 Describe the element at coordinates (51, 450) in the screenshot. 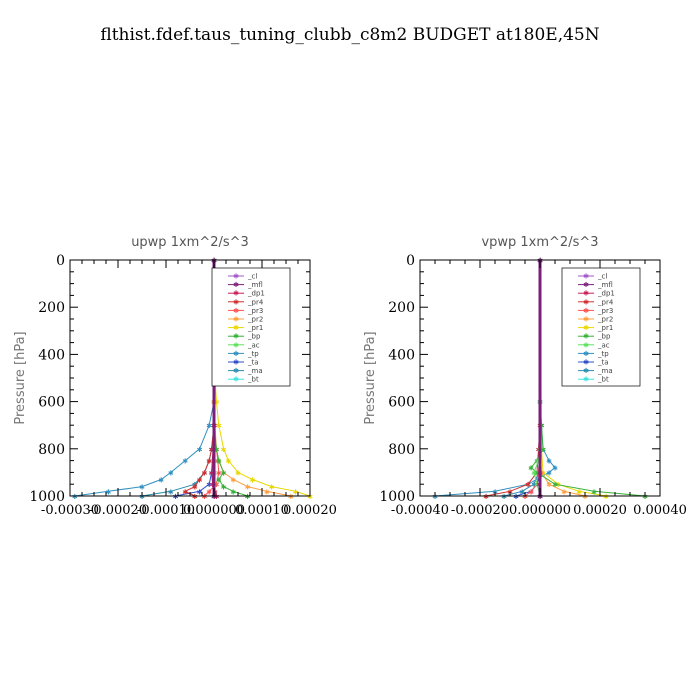

I see `y-tick-label: 800` at that location.